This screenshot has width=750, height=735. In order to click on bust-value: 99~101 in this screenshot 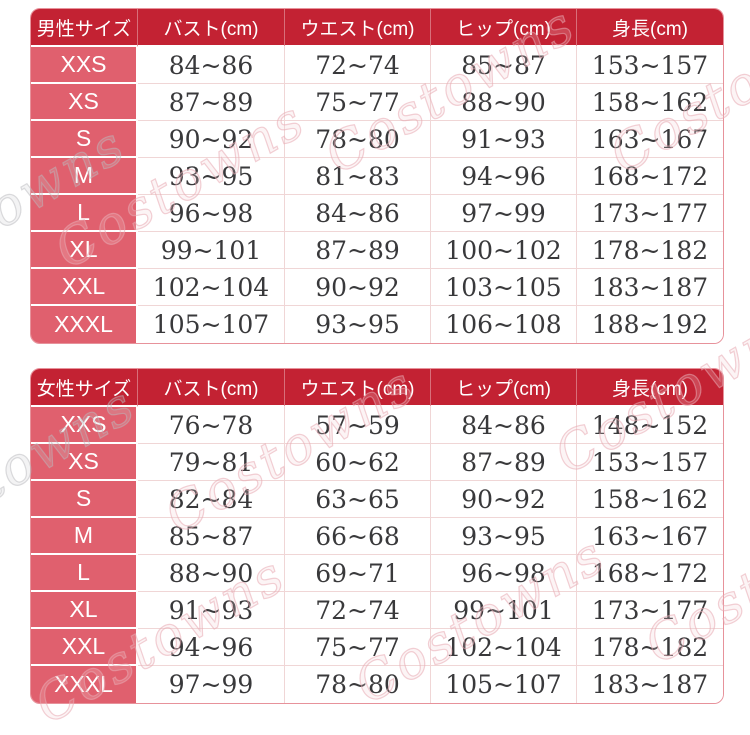, I will do `click(211, 250)`.